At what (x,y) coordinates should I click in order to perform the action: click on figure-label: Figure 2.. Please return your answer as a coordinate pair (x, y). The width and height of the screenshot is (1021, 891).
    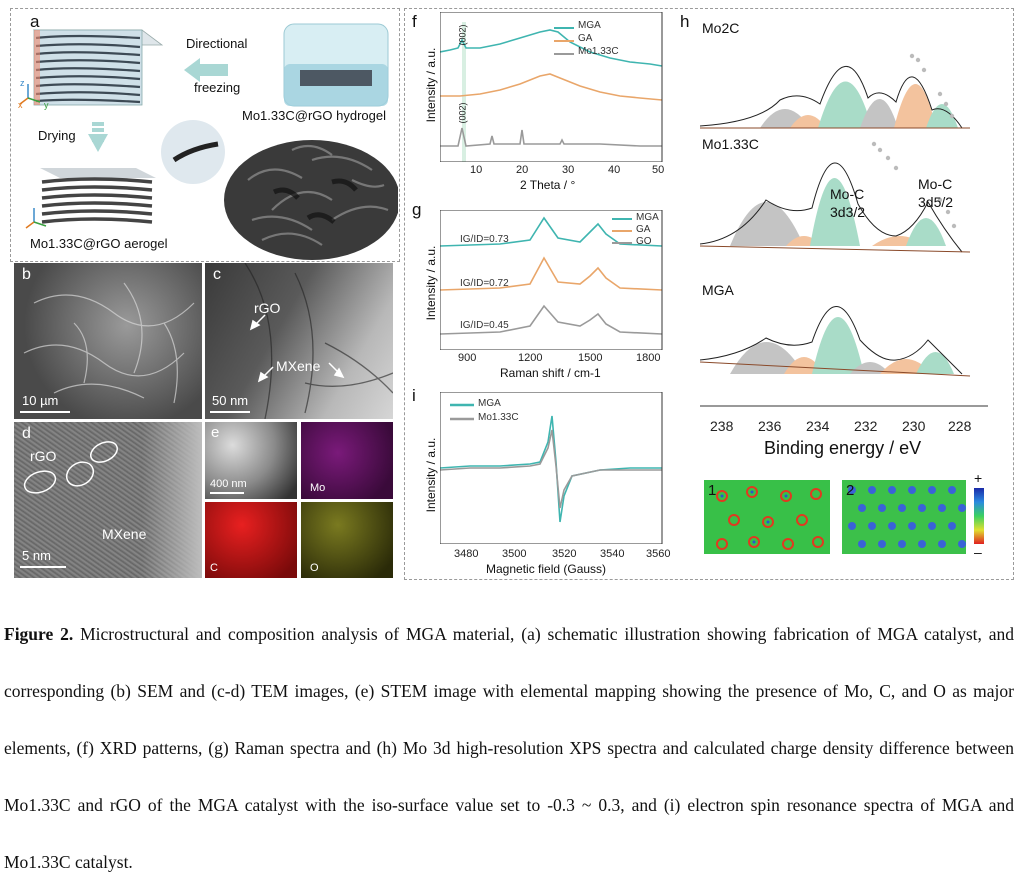
    Looking at the image, I should click on (39, 634).